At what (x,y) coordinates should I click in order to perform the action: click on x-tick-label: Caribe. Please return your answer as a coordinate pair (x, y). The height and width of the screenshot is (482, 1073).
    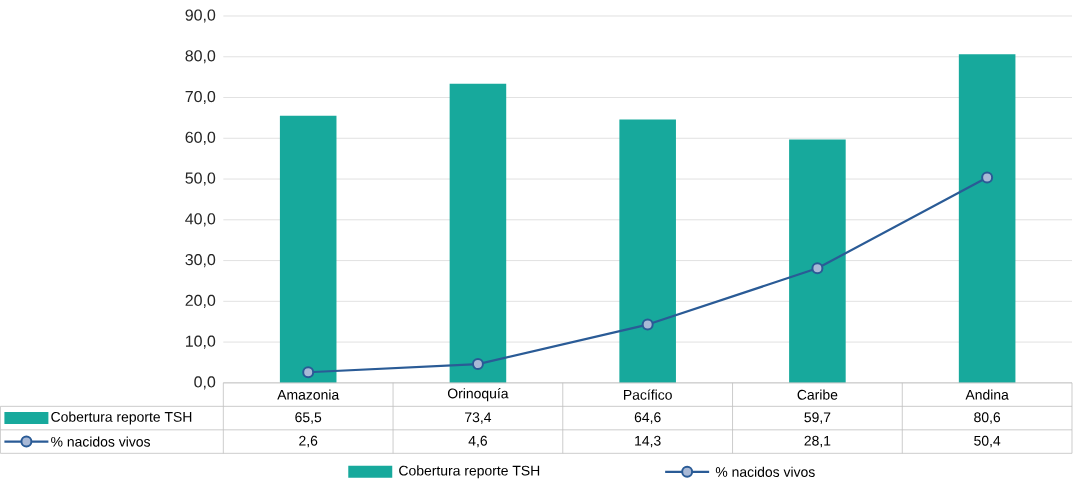
    Looking at the image, I should click on (817, 394).